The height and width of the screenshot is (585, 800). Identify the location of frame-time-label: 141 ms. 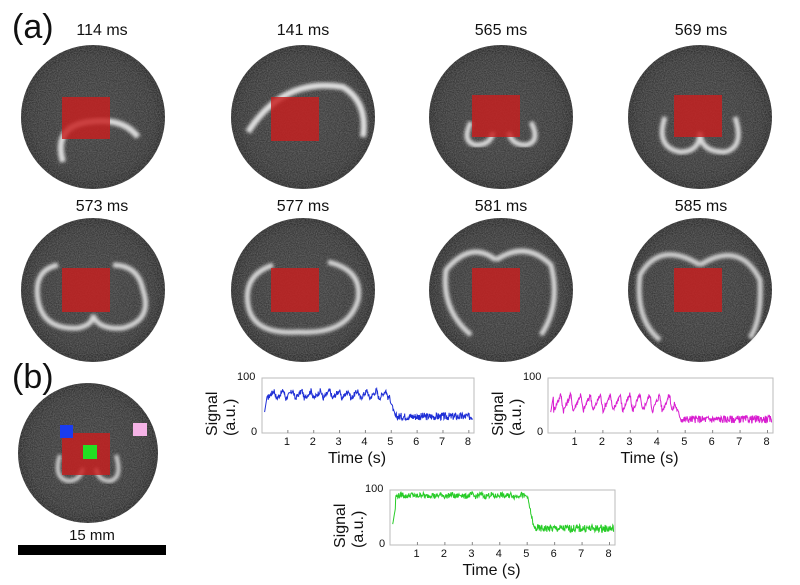
(303, 30).